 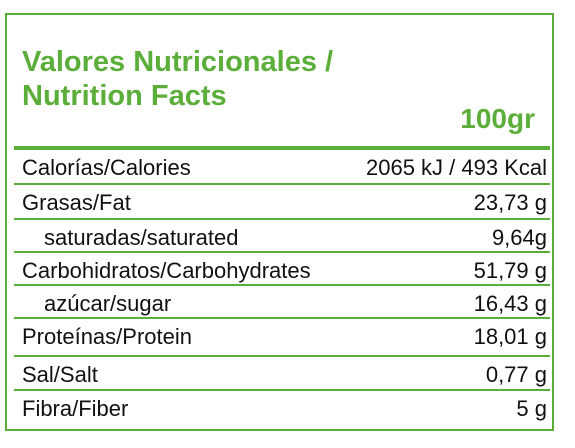 I want to click on title: Valores Nutricionales /, so click(x=178, y=62).